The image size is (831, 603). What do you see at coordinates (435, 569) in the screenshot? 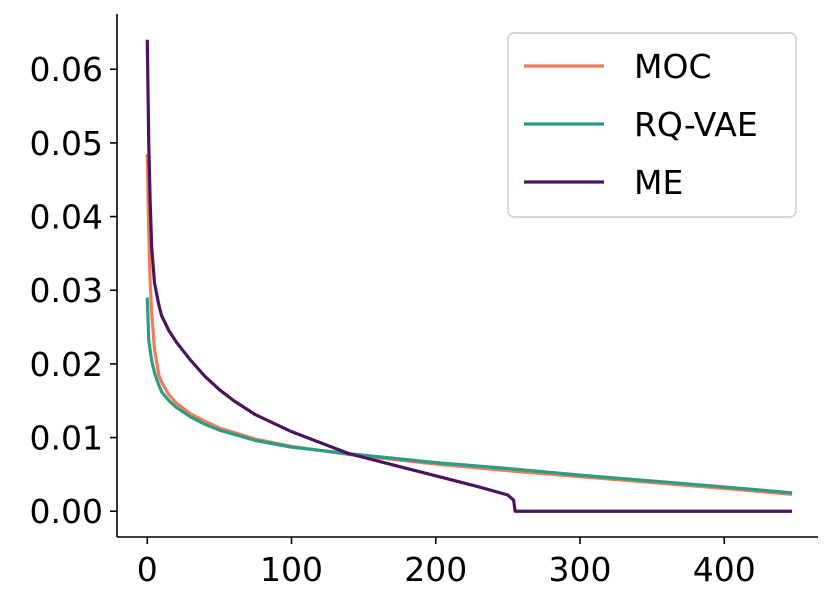
I see `x-tick-label: 200` at bounding box center [435, 569].